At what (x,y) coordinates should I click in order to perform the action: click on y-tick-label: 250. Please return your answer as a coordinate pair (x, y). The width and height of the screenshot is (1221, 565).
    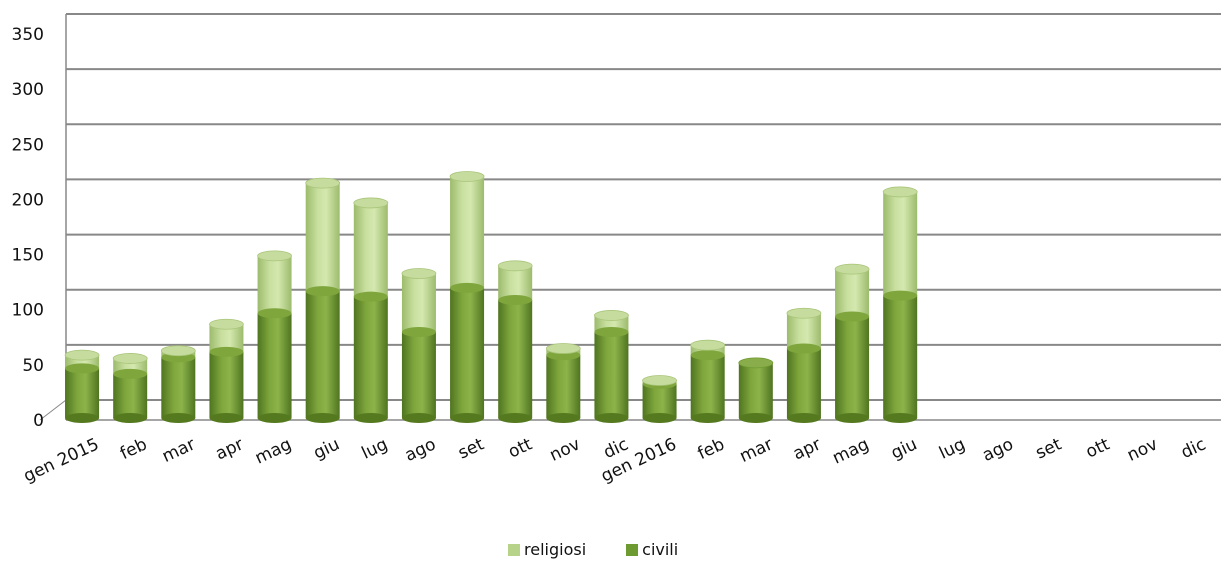
    Looking at the image, I should click on (28, 145).